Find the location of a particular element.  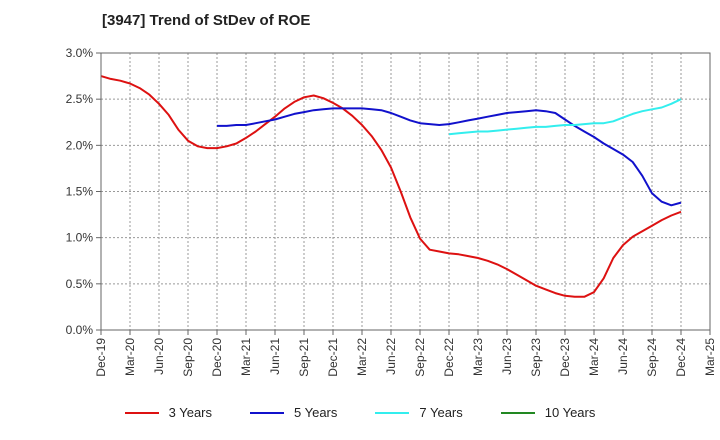

legend: 3 Years 5 Years 7 Years 10 Years is located at coordinates (360, 412).